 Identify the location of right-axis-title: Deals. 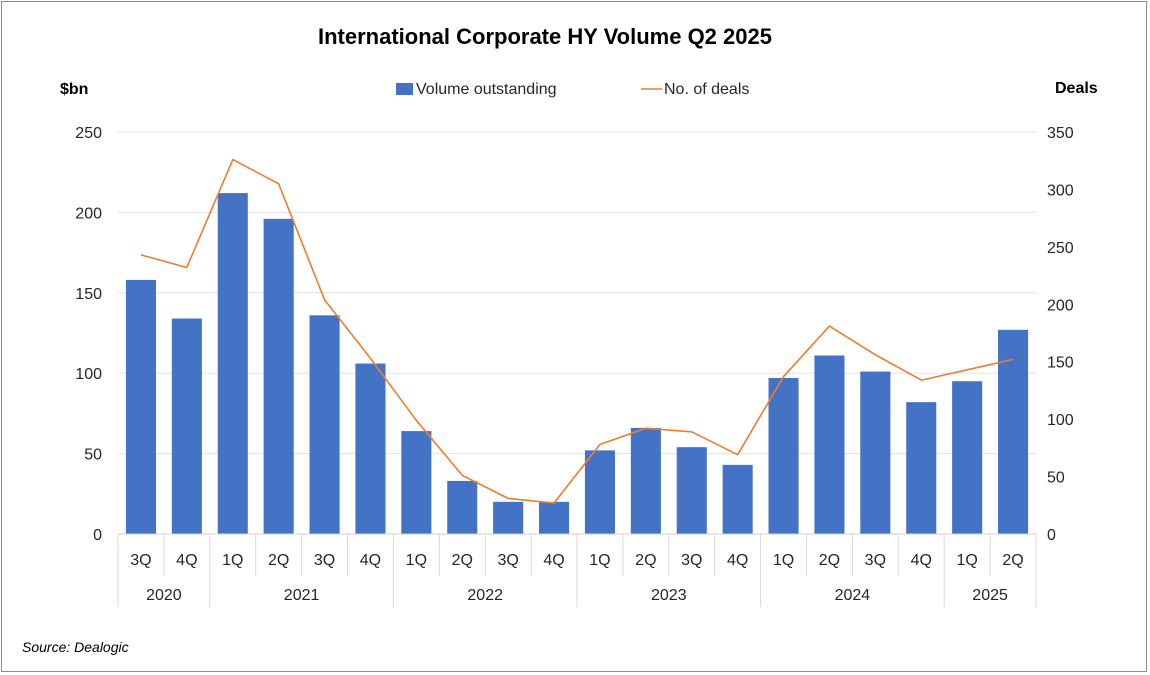
(1076, 88).